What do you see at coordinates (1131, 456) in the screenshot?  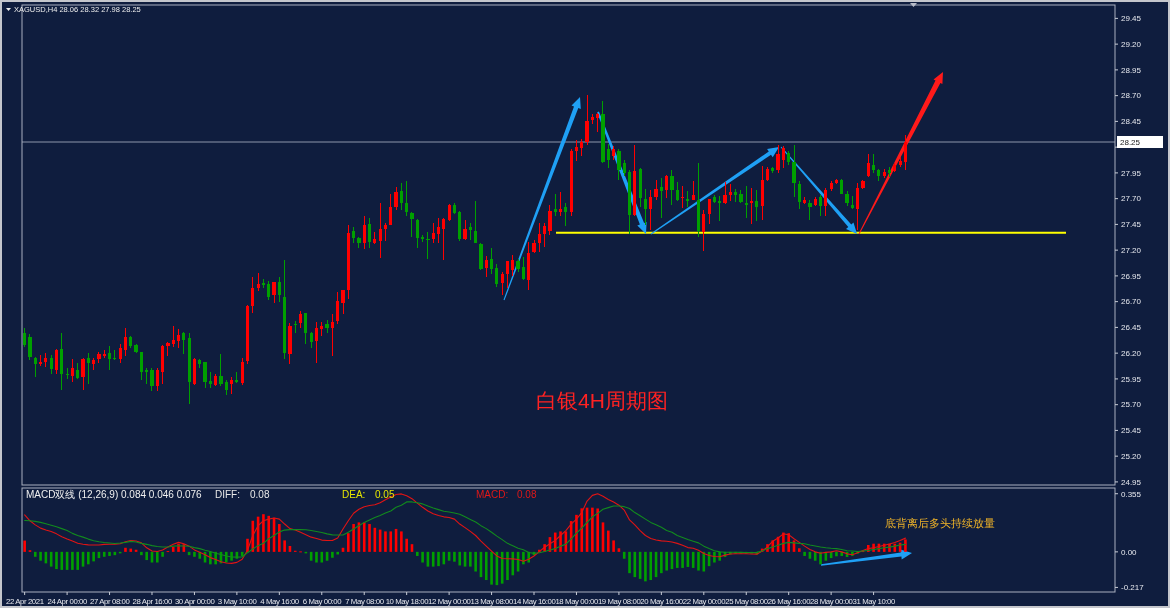 I see `y-tick-label: 25.20` at bounding box center [1131, 456].